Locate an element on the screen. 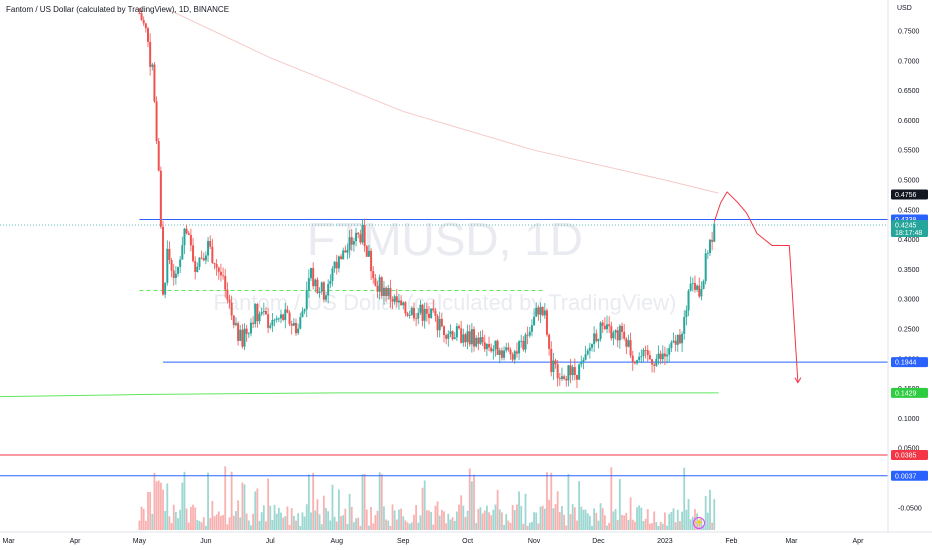 This screenshot has width=932, height=550. price-badge-label: 0.4245 is located at coordinates (906, 225).